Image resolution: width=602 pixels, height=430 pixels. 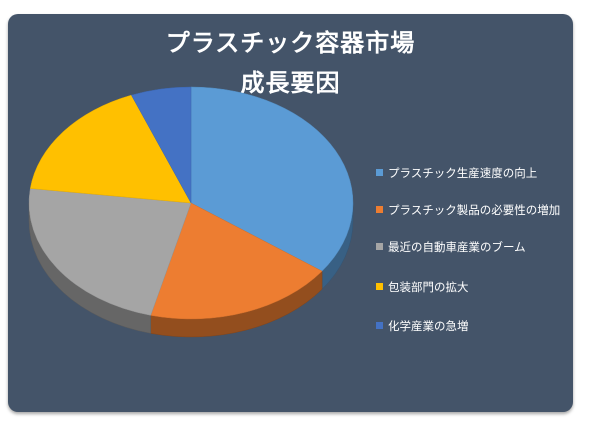 What do you see at coordinates (428, 326) in the screenshot?
I see `legend-label: 化学産業の急増` at bounding box center [428, 326].